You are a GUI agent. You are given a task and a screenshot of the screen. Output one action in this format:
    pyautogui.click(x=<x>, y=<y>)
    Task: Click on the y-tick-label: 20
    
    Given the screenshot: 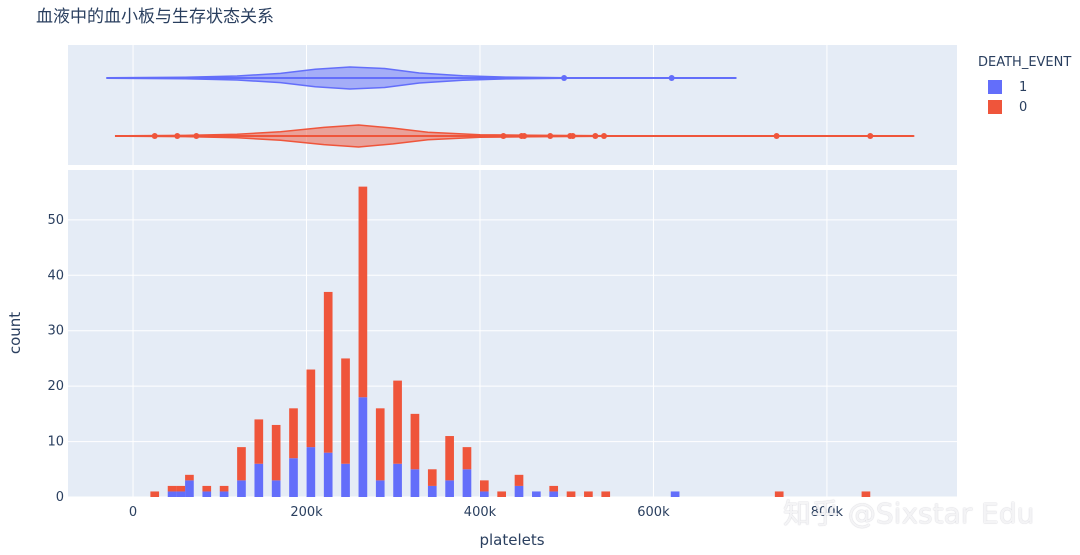 What is the action you would take?
    pyautogui.click(x=55, y=386)
    